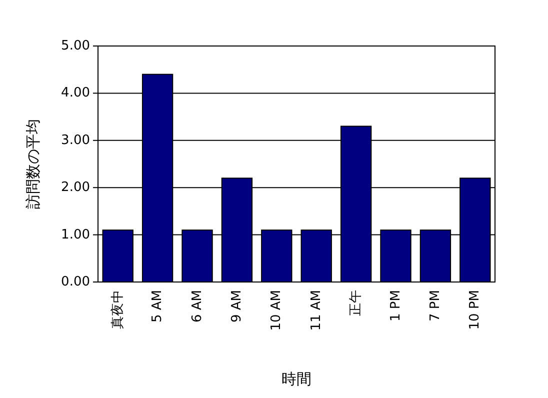 Image resolution: width=548 pixels, height=398 pixels. What do you see at coordinates (236, 306) in the screenshot?
I see `x-tick-label: 9 AM` at bounding box center [236, 306].